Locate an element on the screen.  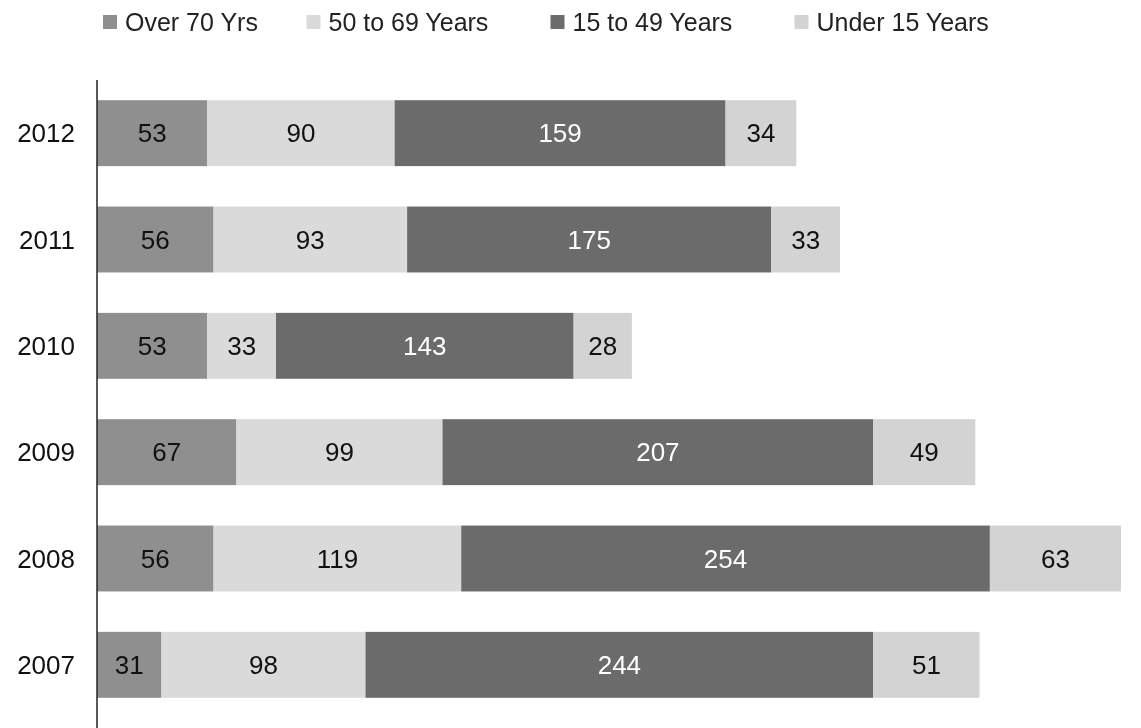
data-label: 63 is located at coordinates (1055, 558).